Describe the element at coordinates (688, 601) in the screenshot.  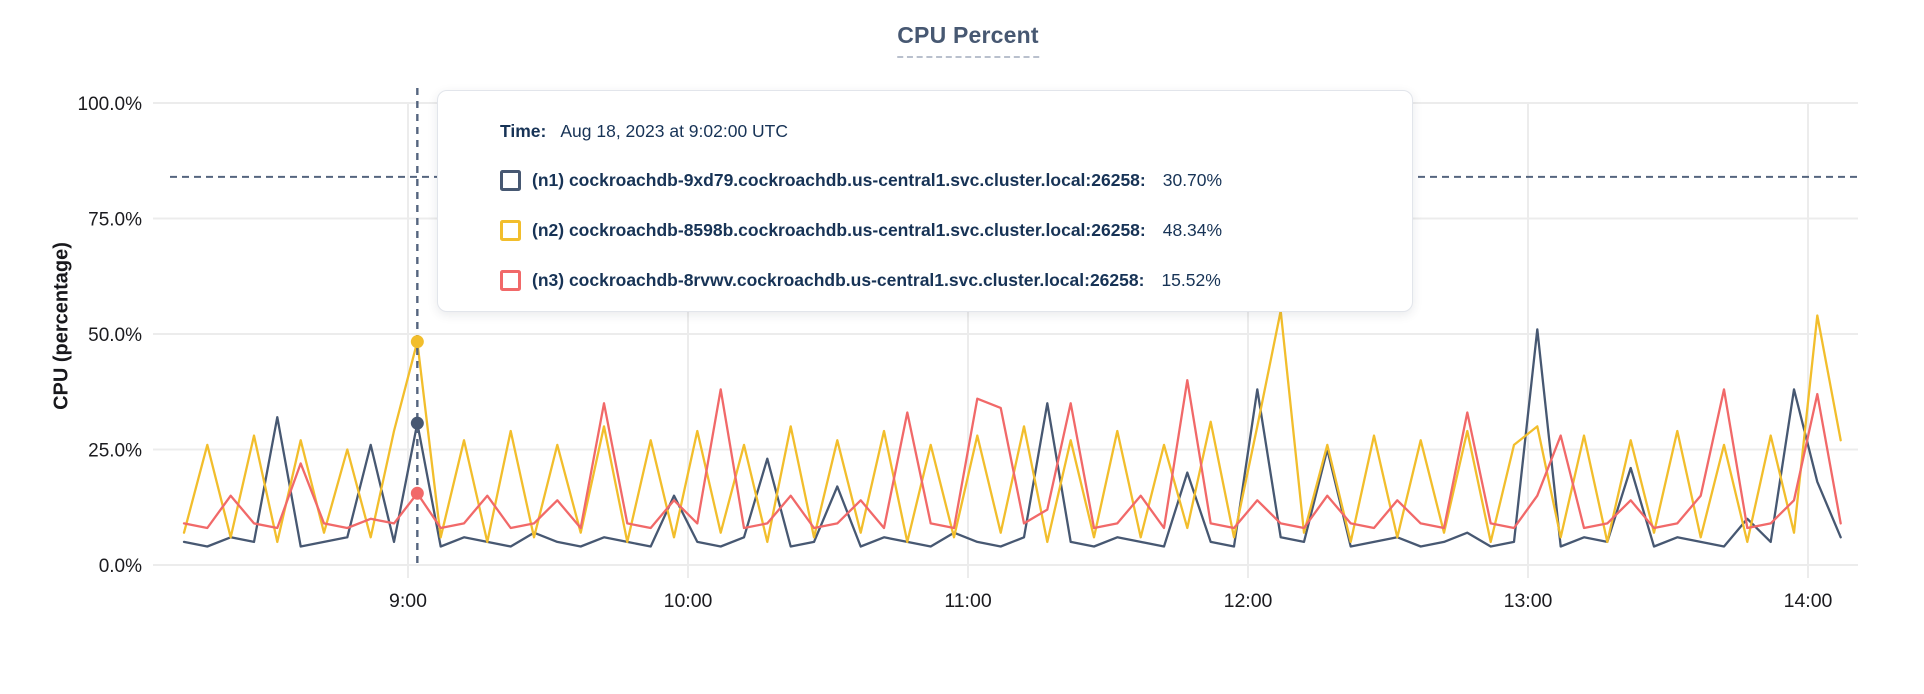
I see `x-tick-label: 10:00` at that location.